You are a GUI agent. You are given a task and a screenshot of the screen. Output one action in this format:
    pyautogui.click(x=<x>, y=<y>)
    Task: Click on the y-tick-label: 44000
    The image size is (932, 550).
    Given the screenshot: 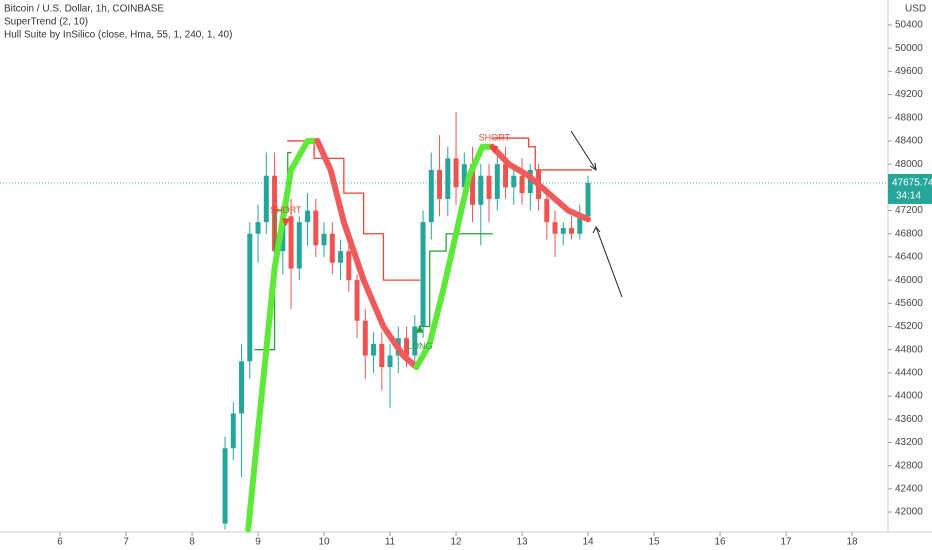 What is the action you would take?
    pyautogui.click(x=909, y=396)
    